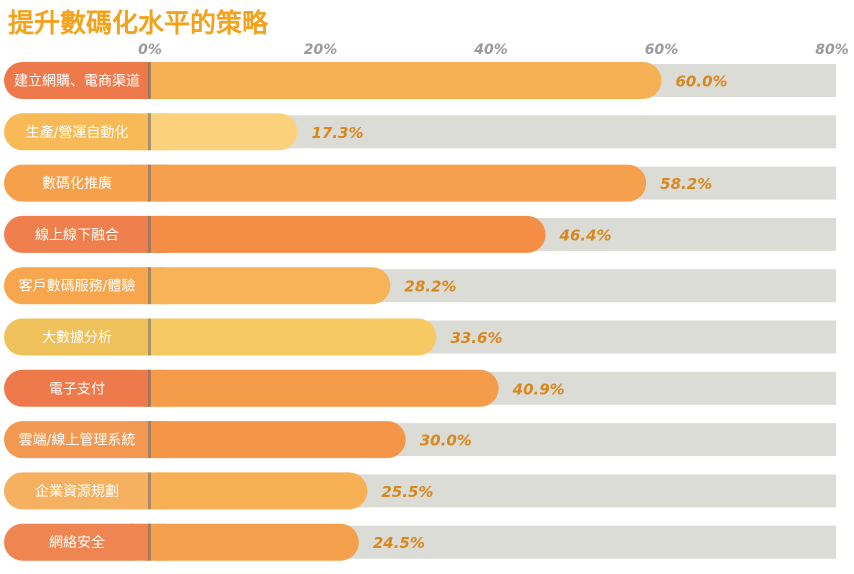 This screenshot has width=854, height=574. I want to click on category-label: 雲端/線上管理系統, so click(77, 441).